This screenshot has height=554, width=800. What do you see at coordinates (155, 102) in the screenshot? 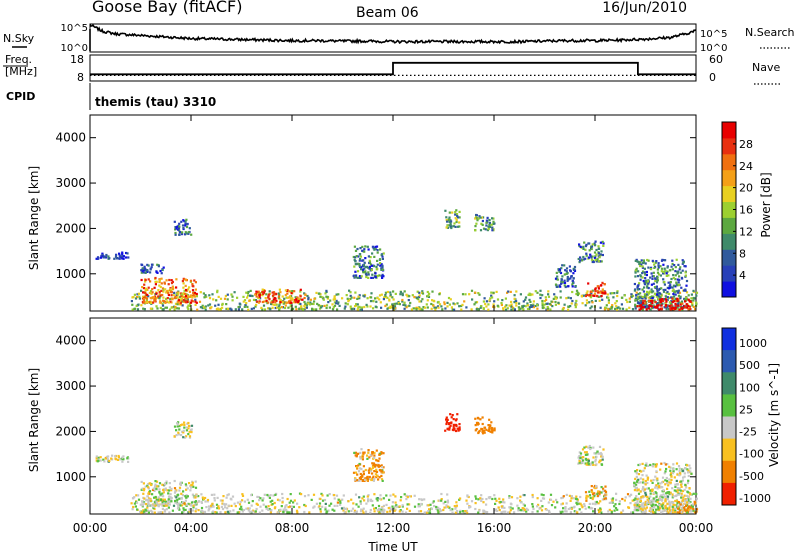
I see `cpid-text: themis (tau) 3310` at bounding box center [155, 102].